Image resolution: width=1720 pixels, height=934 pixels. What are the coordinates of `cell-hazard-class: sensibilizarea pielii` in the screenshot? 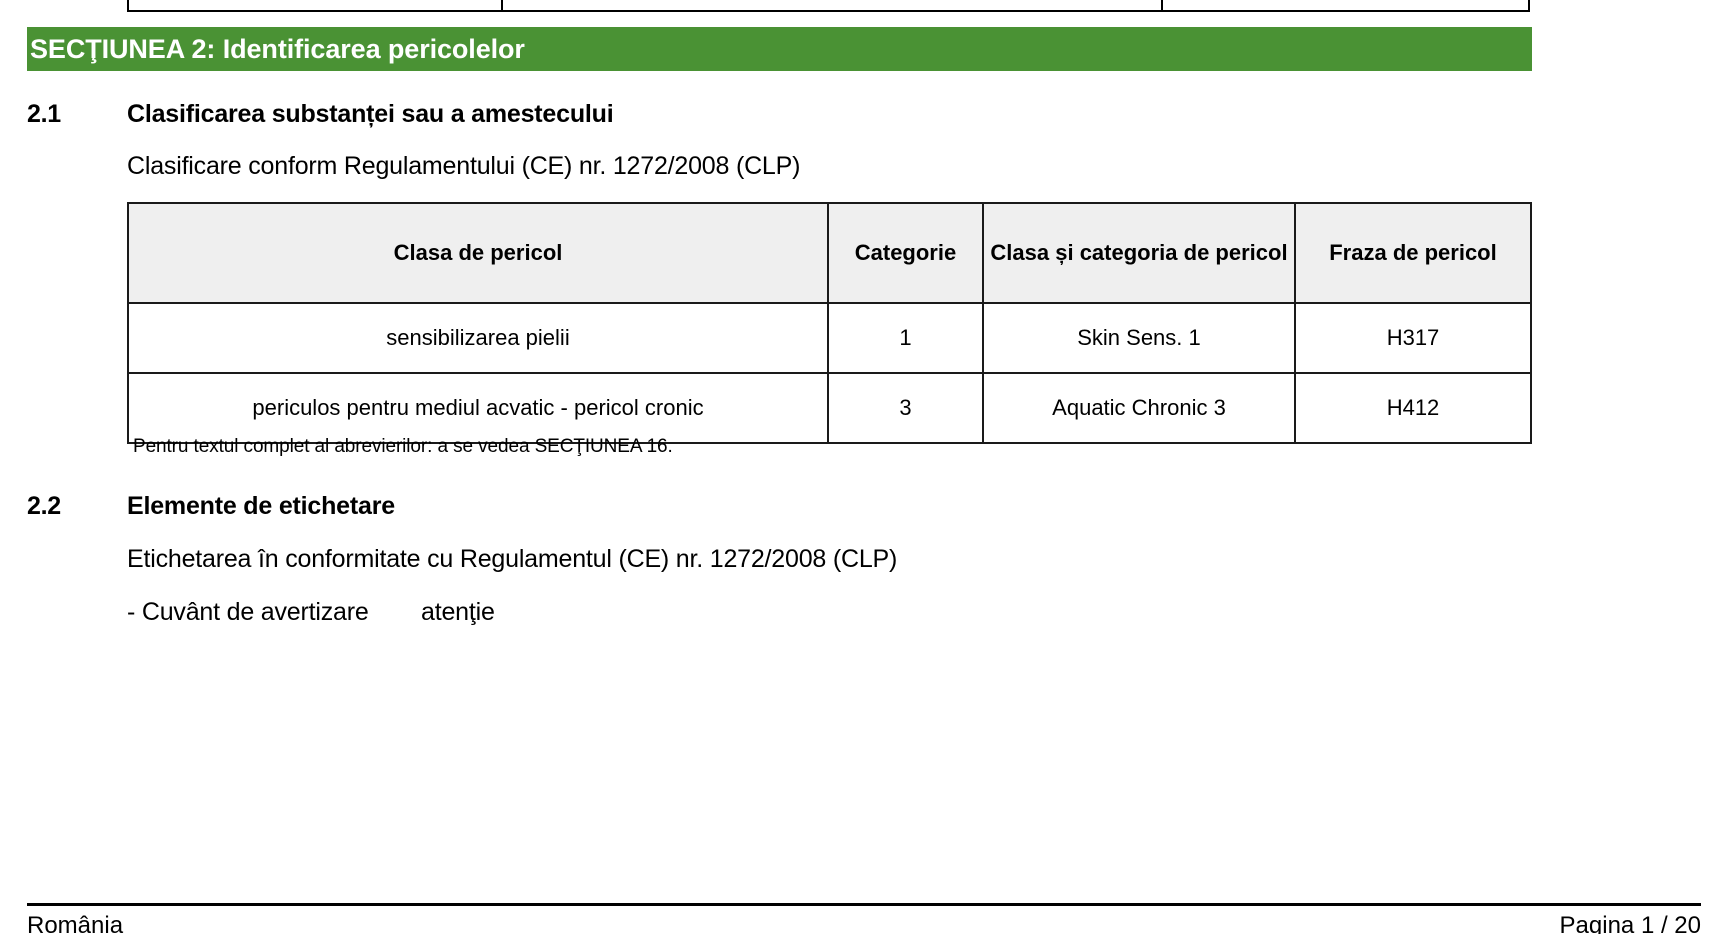 It's located at (478, 338).